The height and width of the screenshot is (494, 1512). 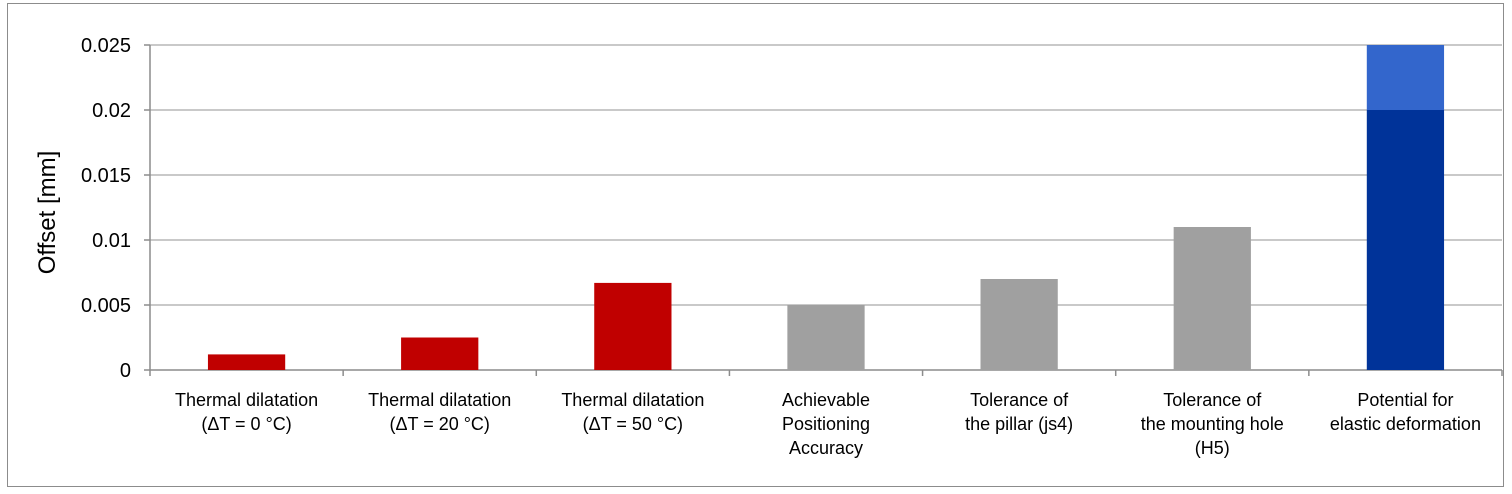 What do you see at coordinates (1212, 424) in the screenshot?
I see `x-category-label: Tolerance of the mounting hole (H5)` at bounding box center [1212, 424].